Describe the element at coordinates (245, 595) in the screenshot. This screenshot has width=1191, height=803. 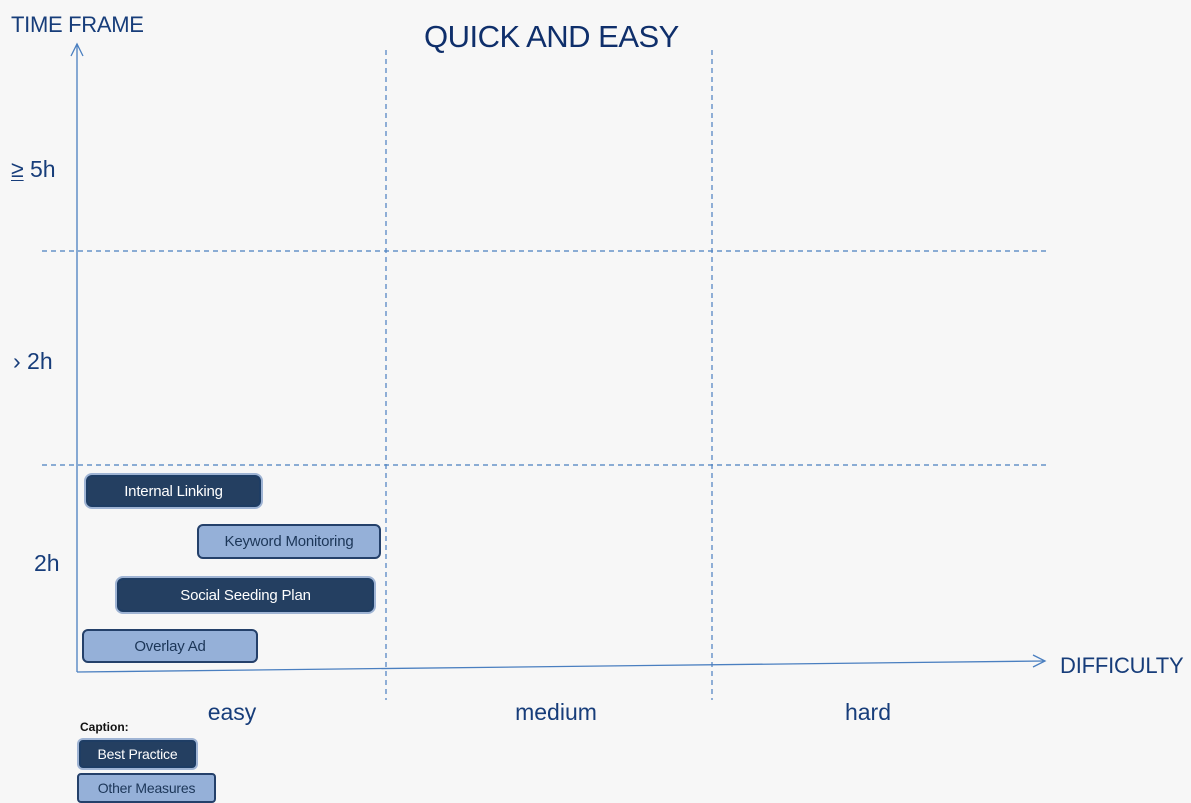
I see `measure-social-seeding-plan: Social Seeding Plan` at that location.